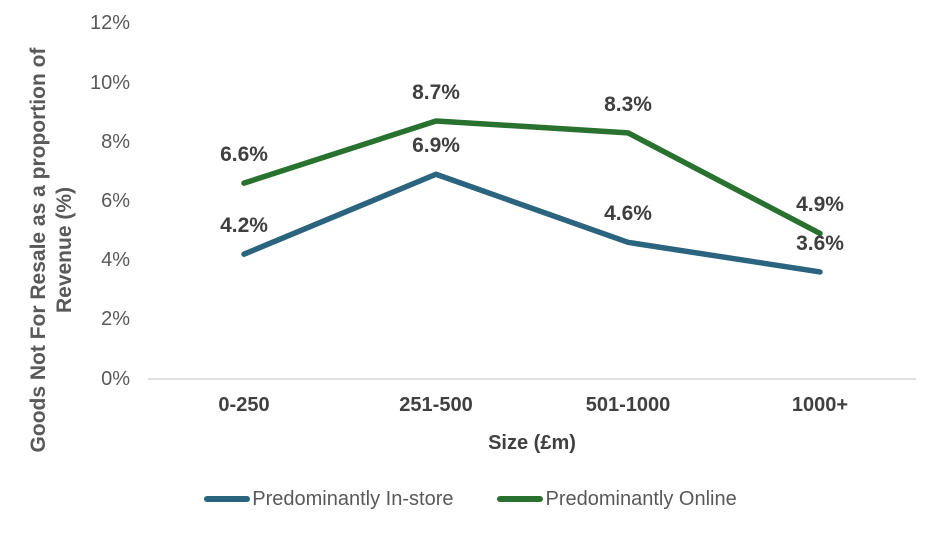 This screenshot has height=539, width=941. Describe the element at coordinates (520, 499) in the screenshot. I see `legend-line-swatch-predominantly-online` at that location.